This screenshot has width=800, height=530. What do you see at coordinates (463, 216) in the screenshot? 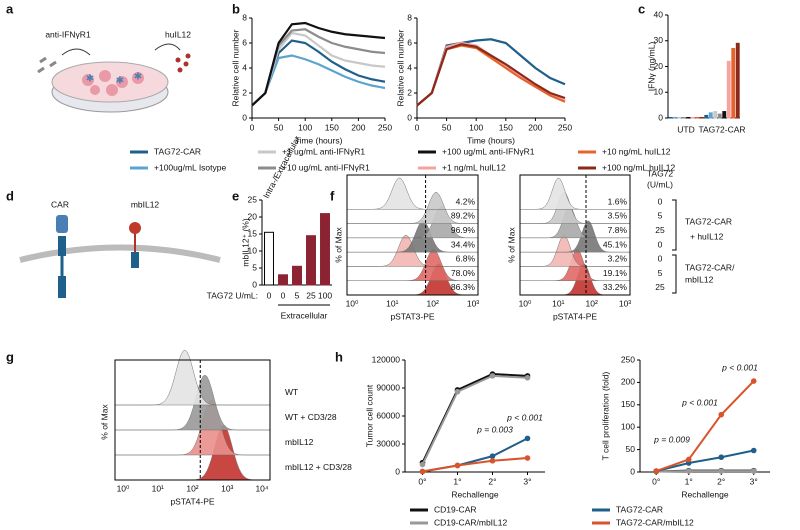
I see `percent-label: 89.2%` at bounding box center [463, 216].